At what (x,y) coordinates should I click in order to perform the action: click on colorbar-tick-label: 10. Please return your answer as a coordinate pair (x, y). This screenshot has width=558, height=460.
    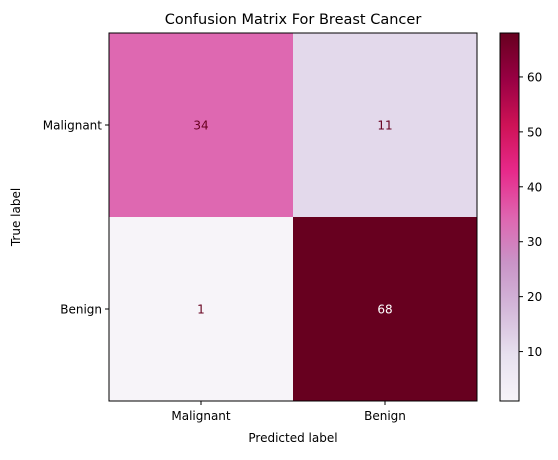
    Looking at the image, I should click on (534, 352).